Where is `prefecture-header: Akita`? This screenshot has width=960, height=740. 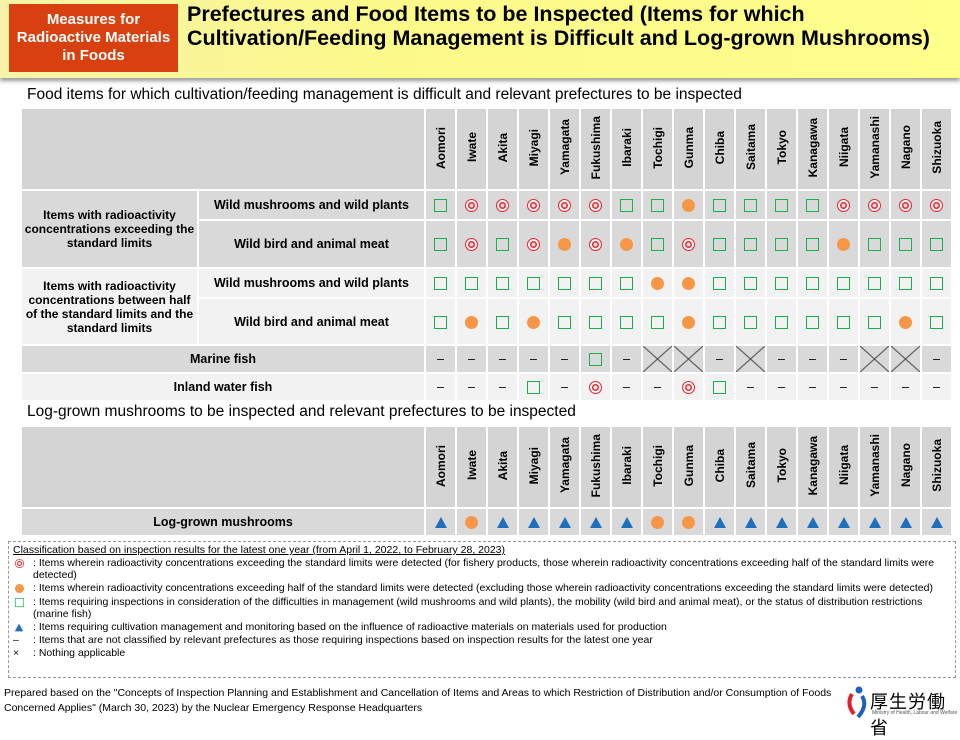 prefecture-header: Akita is located at coordinates (502, 149).